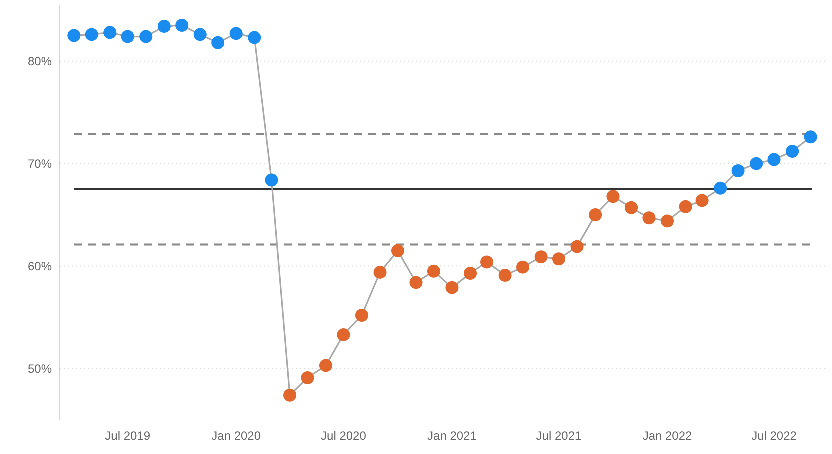  Describe the element at coordinates (453, 436) in the screenshot. I see `x-tick-label: Jan 2021` at that location.